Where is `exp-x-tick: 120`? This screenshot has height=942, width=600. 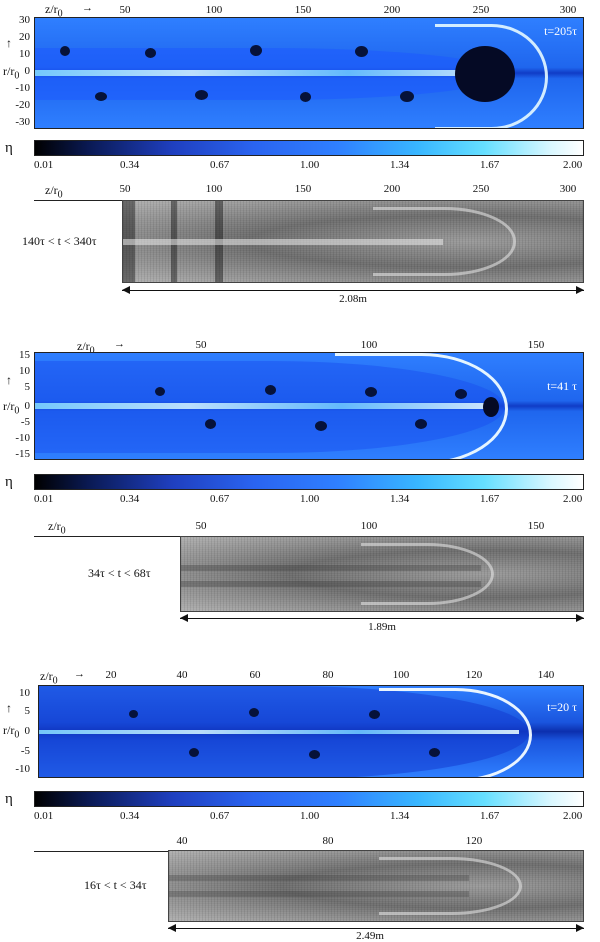 exp-x-tick: 120 is located at coordinates (474, 841).